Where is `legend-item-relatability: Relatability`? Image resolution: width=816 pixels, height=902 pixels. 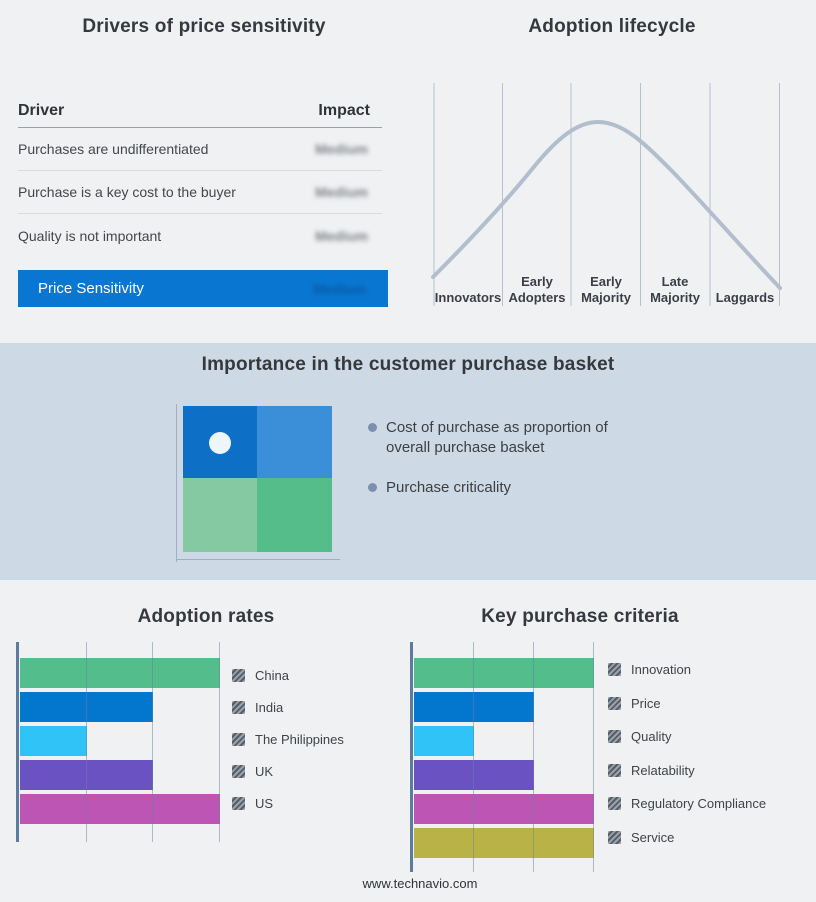
legend-item-relatability: Relatability is located at coordinates (687, 771).